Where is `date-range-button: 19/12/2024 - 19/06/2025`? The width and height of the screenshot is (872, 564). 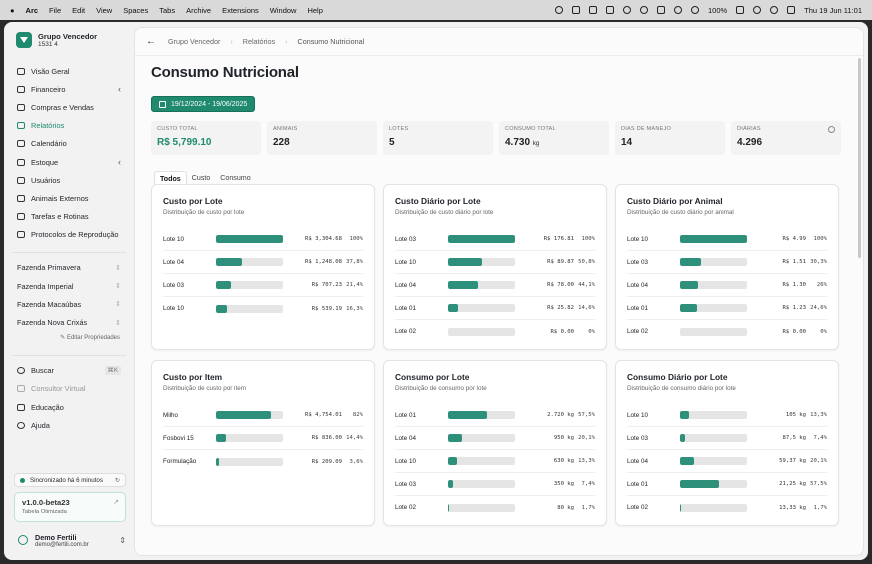
date-range-button: 19/12/2024 - 19/06/2025 is located at coordinates (203, 104).